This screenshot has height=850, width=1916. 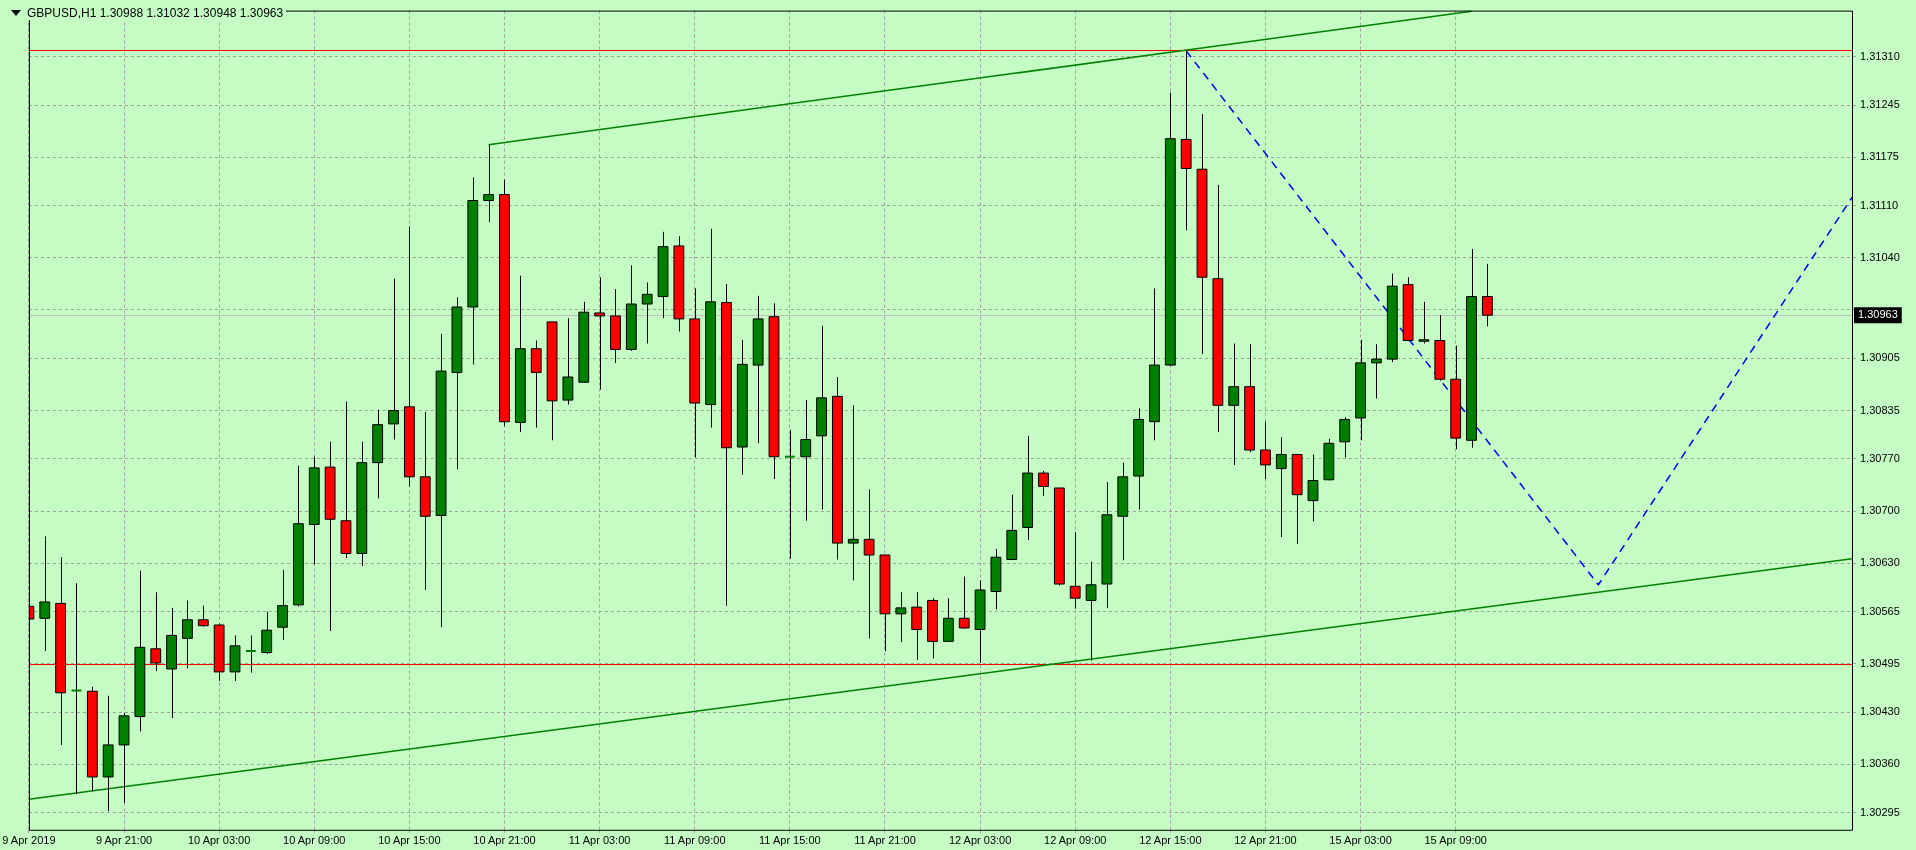 What do you see at coordinates (1880, 409) in the screenshot?
I see `y-tick-label: 1.30835` at bounding box center [1880, 409].